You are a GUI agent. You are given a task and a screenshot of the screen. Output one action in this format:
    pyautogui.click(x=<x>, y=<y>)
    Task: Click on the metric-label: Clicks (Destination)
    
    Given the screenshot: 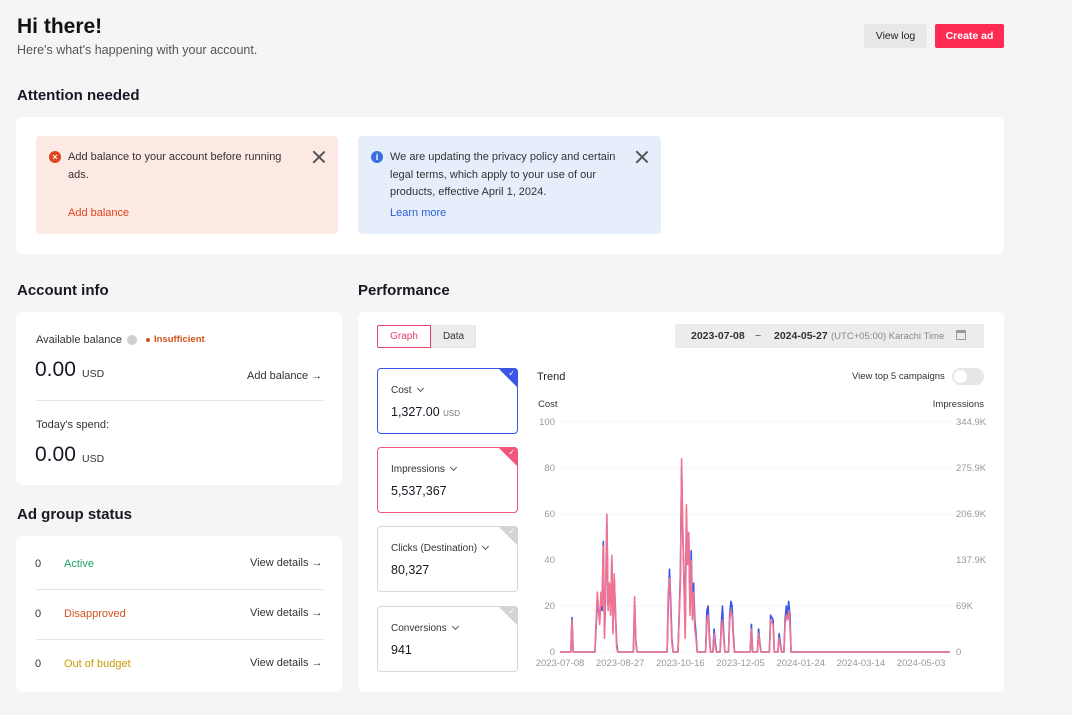 What is the action you would take?
    pyautogui.click(x=440, y=548)
    